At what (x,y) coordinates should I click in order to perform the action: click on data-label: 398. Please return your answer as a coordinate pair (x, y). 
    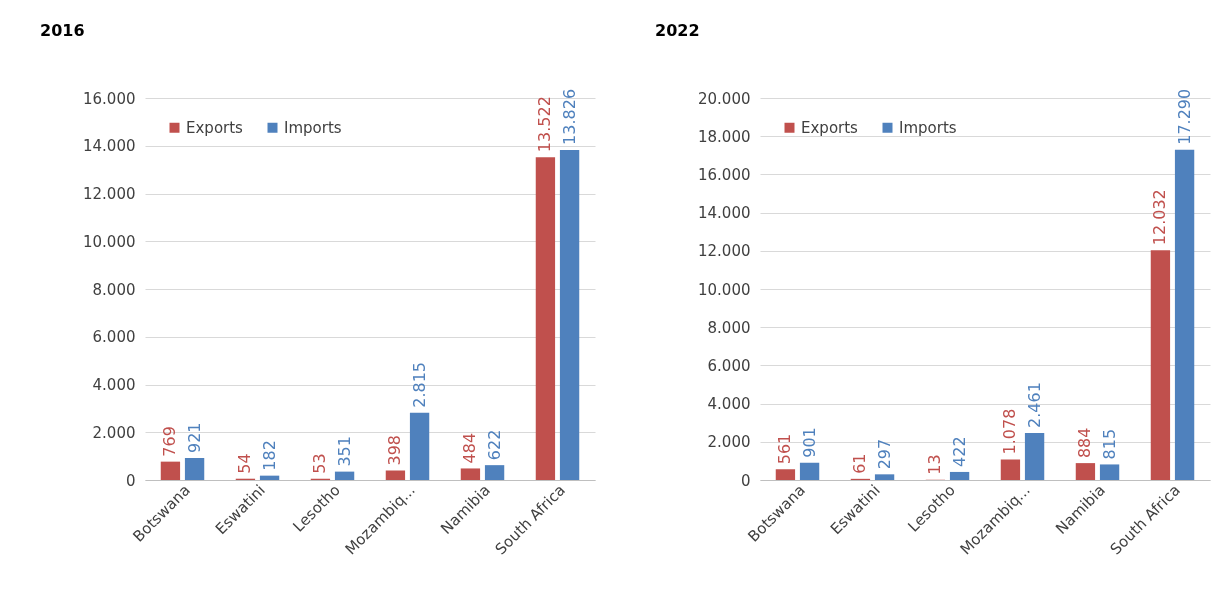
    Looking at the image, I should click on (395, 450).